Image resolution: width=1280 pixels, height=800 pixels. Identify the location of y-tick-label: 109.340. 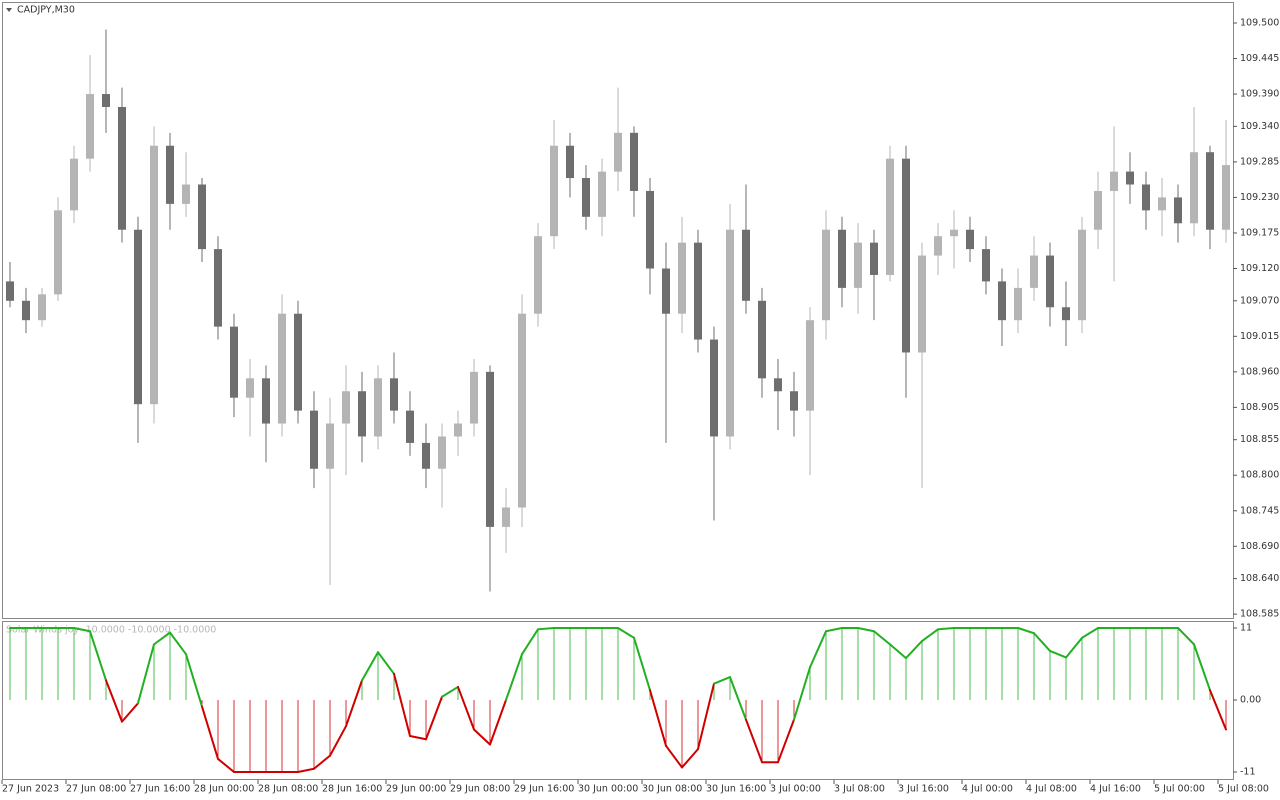
(1259, 126).